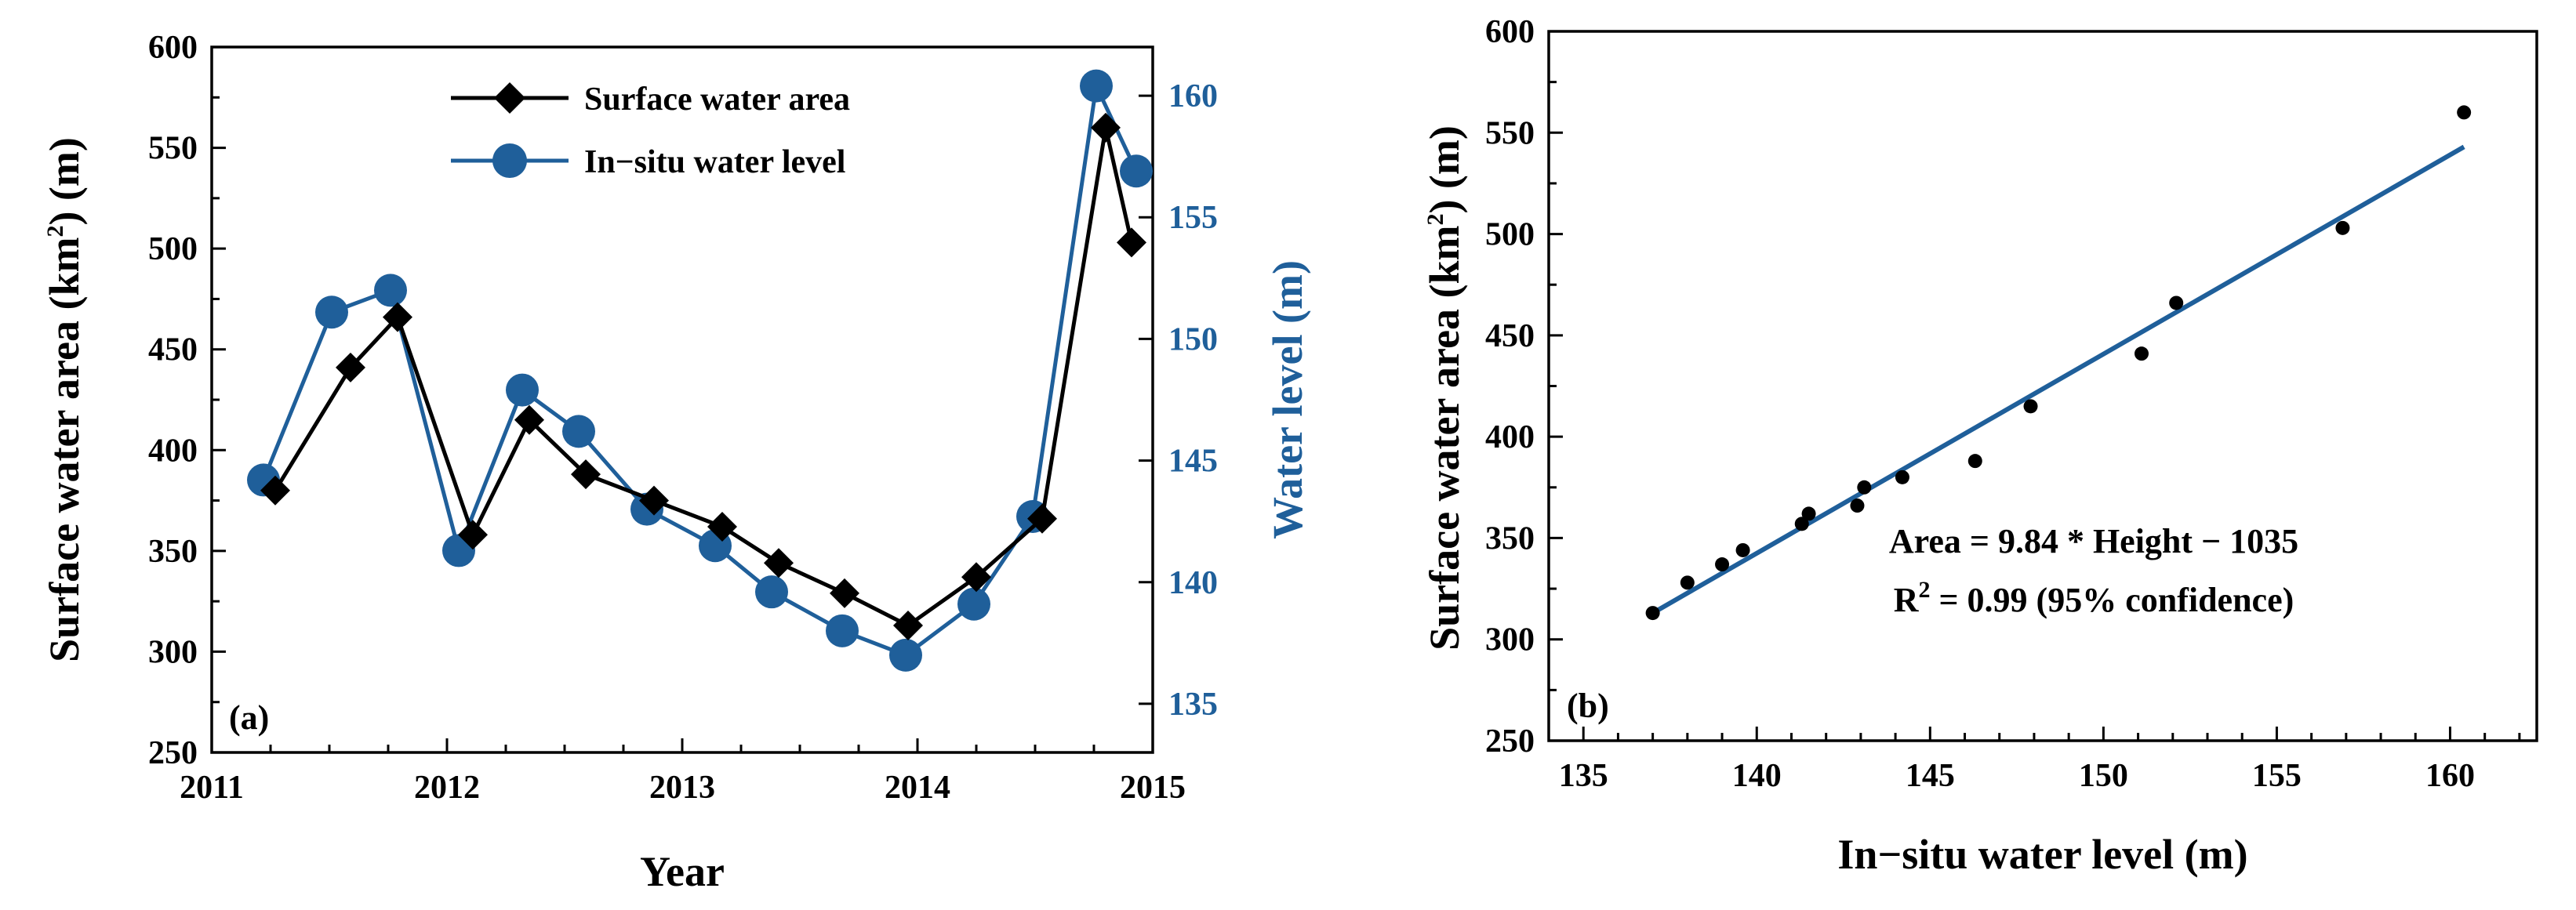 The image size is (2576, 910). I want to click on right-y-tick-label: 135, so click(1193, 705).